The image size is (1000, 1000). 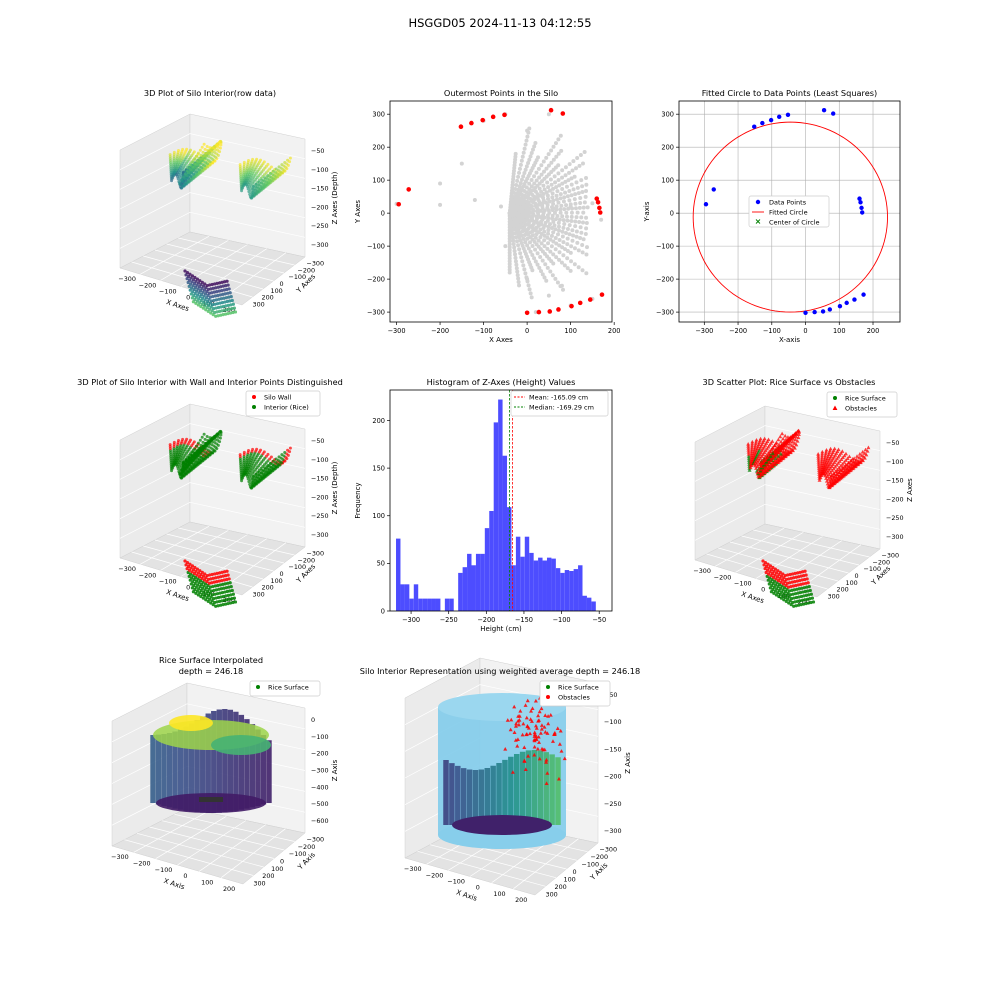 What do you see at coordinates (790, 217) in the screenshot?
I see `fitted-circle` at bounding box center [790, 217].